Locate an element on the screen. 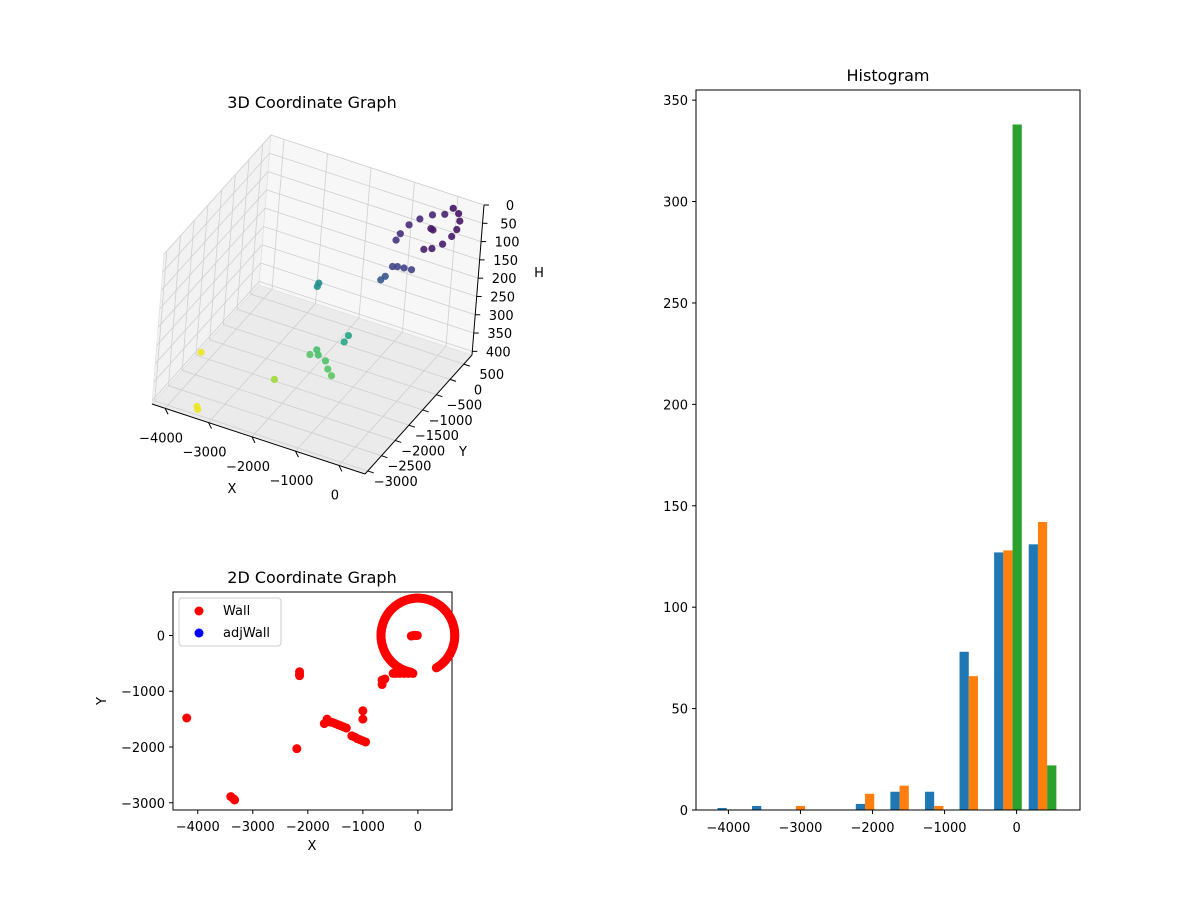 This screenshot has width=1200, height=900. legend-adjwall-marker is located at coordinates (199, 633).